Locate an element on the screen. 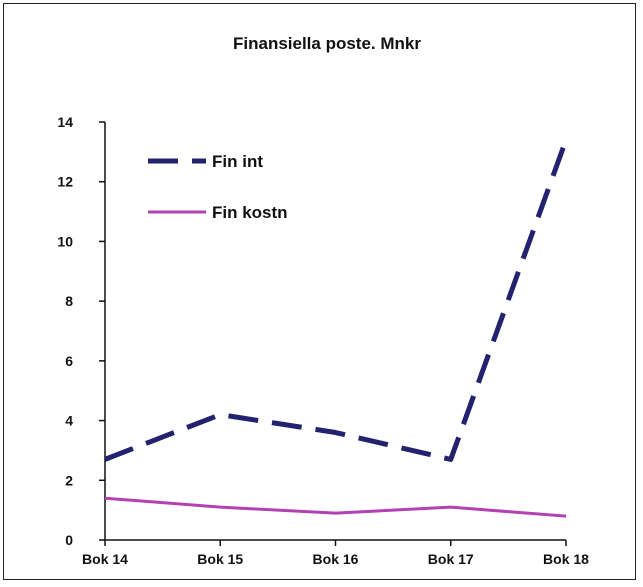 The width and height of the screenshot is (643, 587). x-tick-label: Bok 17 is located at coordinates (451, 559).